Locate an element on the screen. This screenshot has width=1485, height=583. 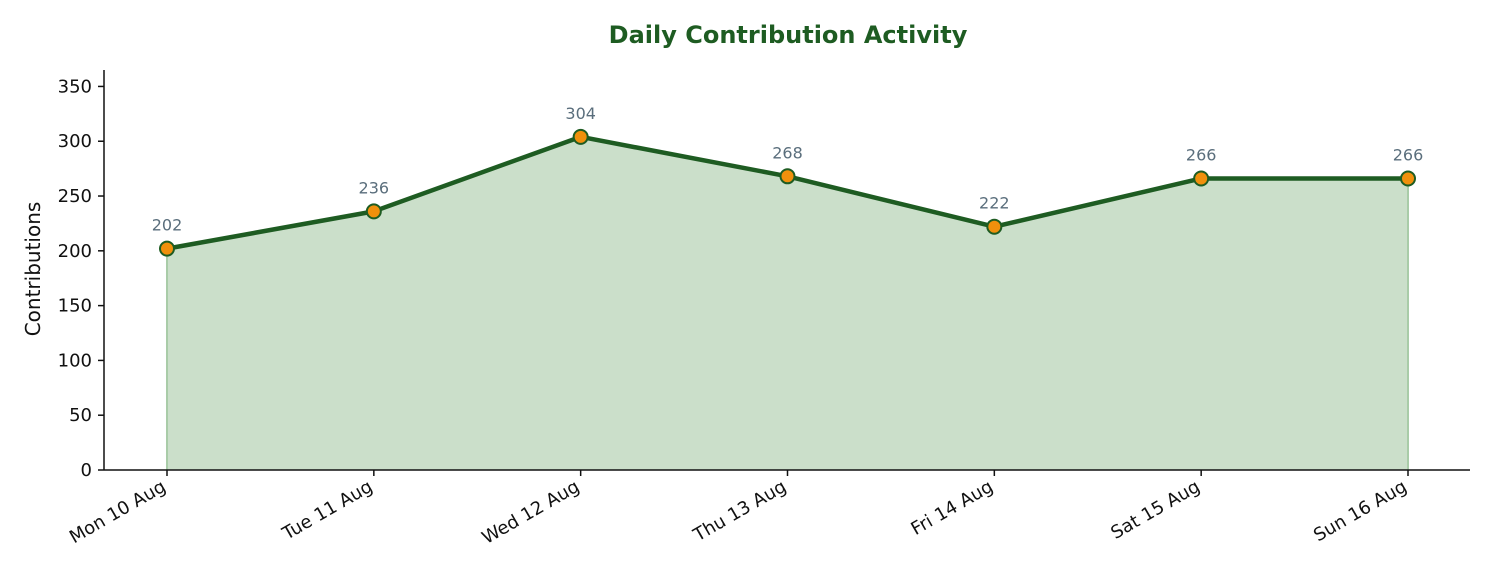
x-tick-label: Wed 12 Aug is located at coordinates (530, 512).